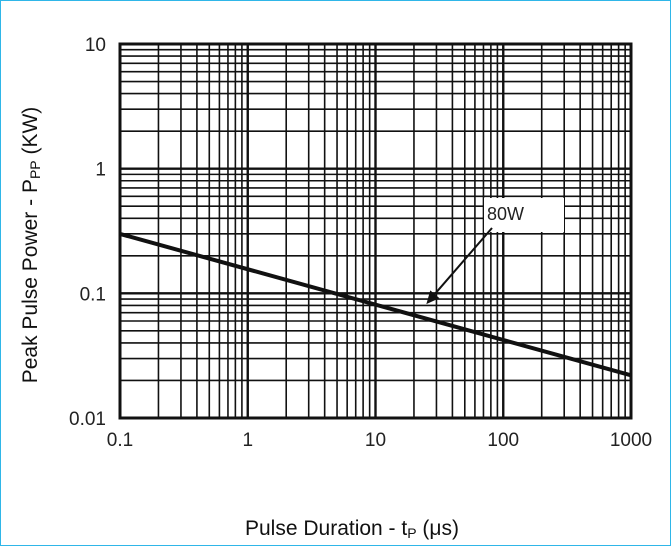 The height and width of the screenshot is (546, 671). I want to click on x-axis-label-unit: (μs), so click(438, 528).